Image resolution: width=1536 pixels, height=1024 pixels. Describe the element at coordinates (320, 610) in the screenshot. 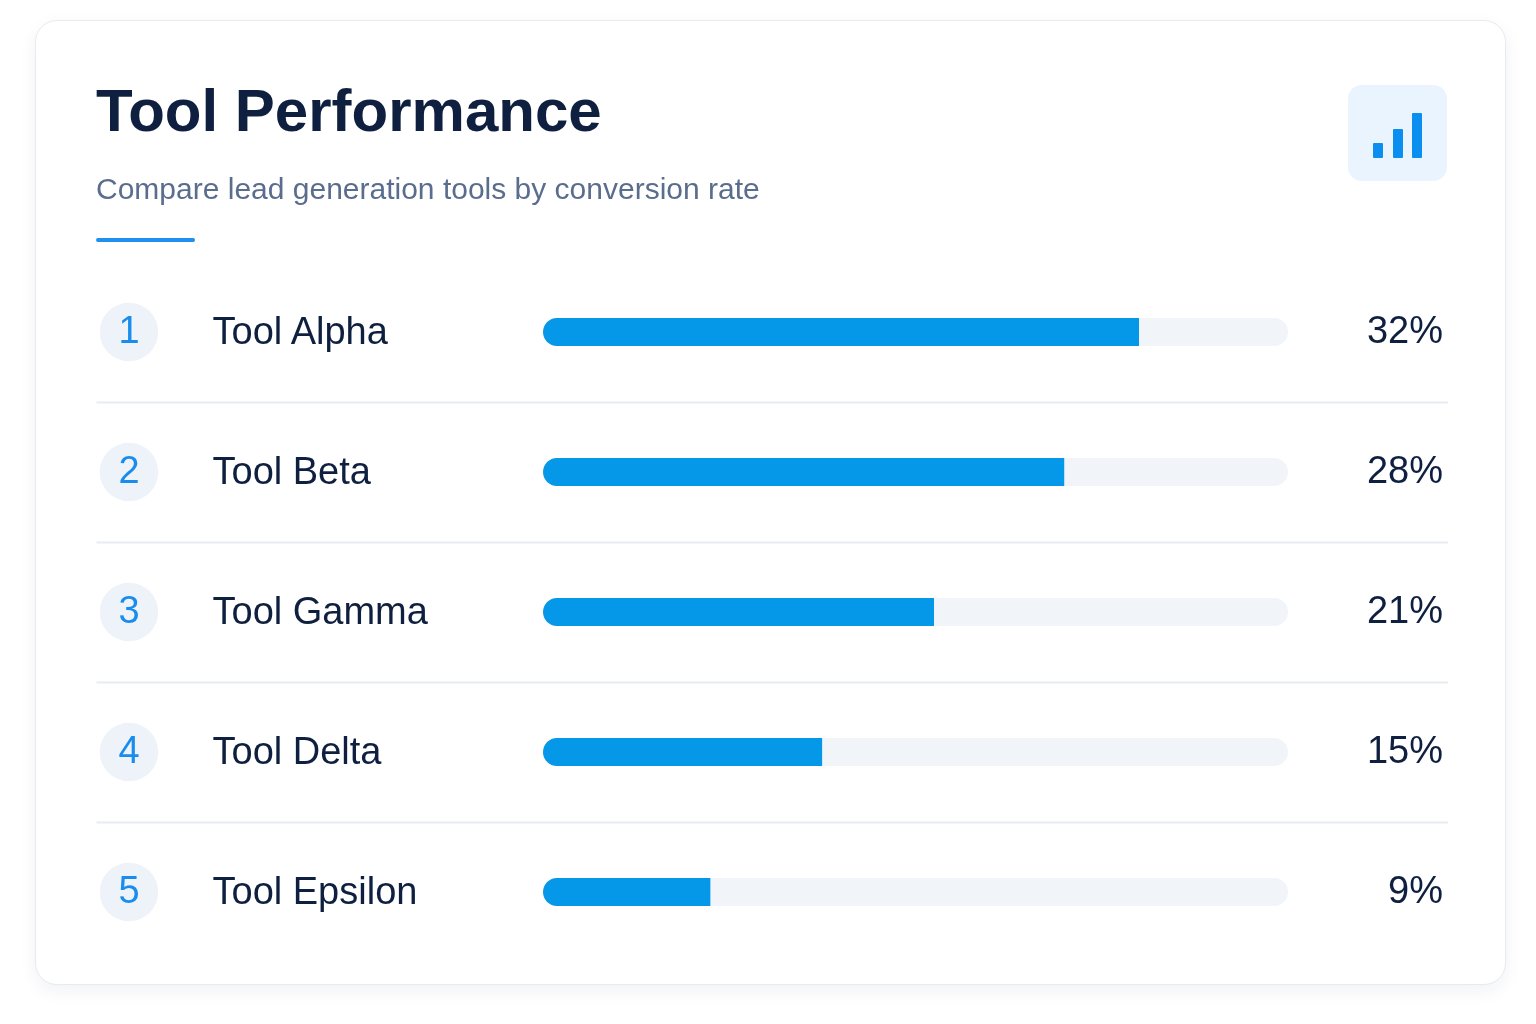

I see `y-tick-label: Tool Gamma` at that location.